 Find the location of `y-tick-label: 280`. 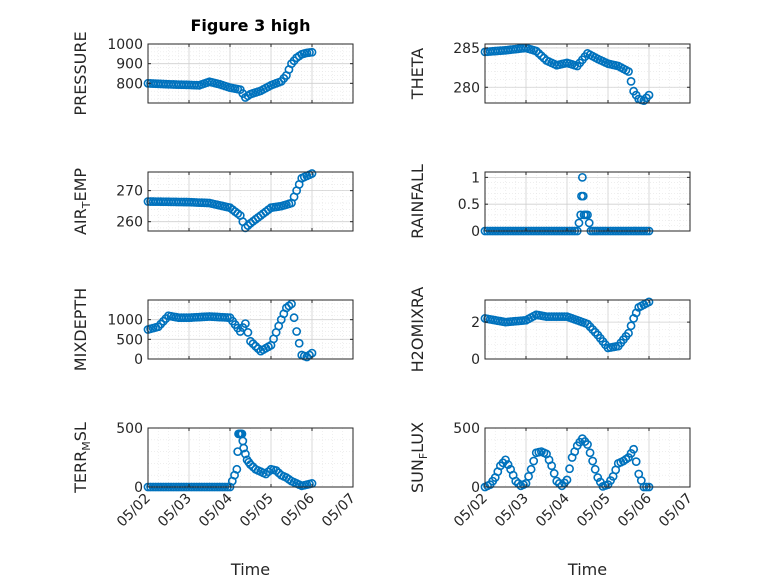

y-tick-label: 280 is located at coordinates (466, 88).